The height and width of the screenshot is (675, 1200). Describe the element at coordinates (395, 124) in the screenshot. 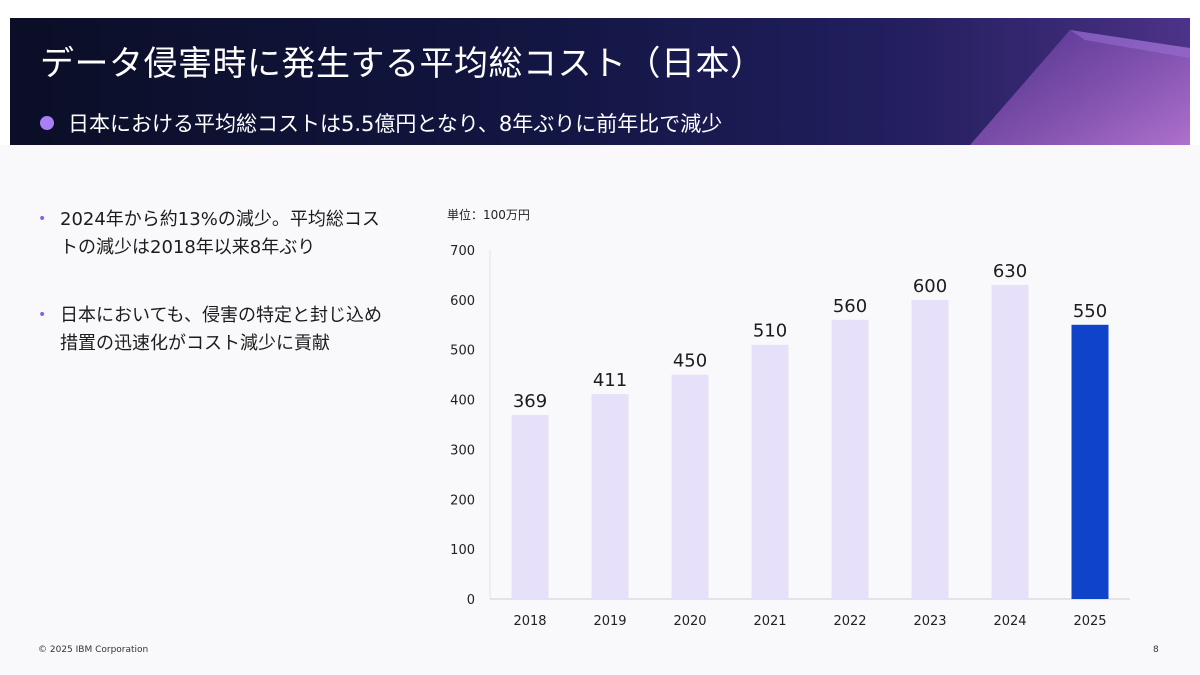

I see `subtitle-text: 日本における平均総コストは5.5億円となり、8年ぶりに前年比で減少` at that location.